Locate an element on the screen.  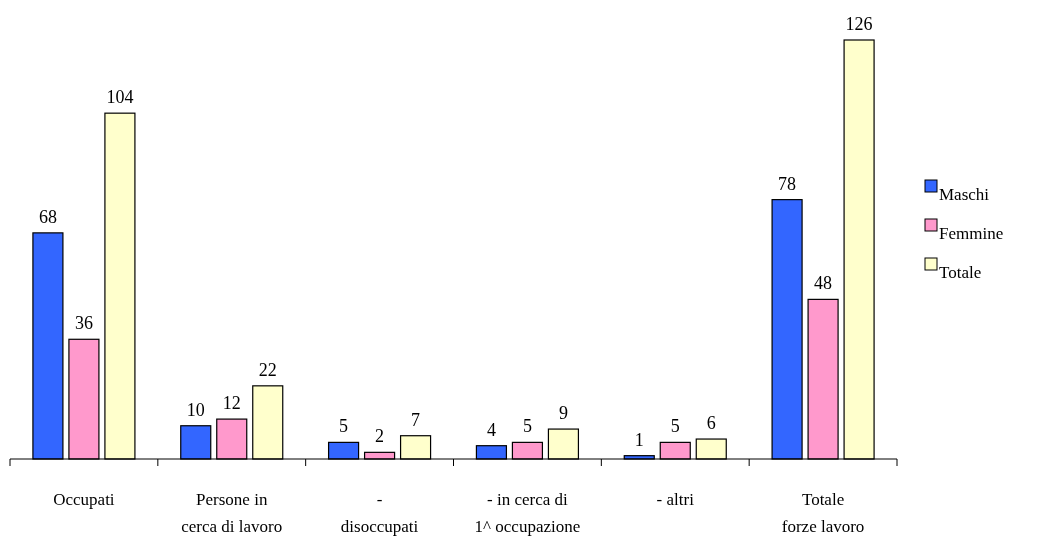
data-label: 12 is located at coordinates (231, 403).